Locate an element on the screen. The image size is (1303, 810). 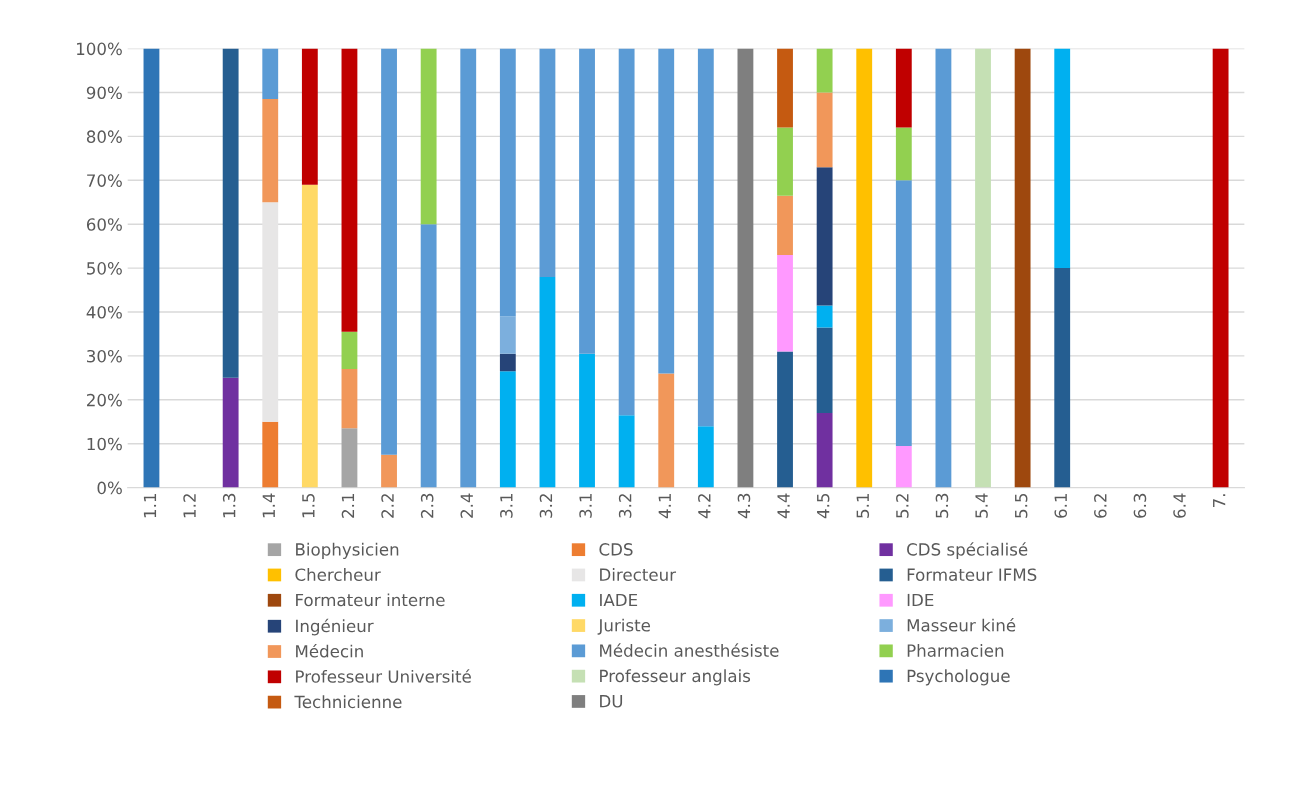
x-tick-label: 4.4 is located at coordinates (783, 506).